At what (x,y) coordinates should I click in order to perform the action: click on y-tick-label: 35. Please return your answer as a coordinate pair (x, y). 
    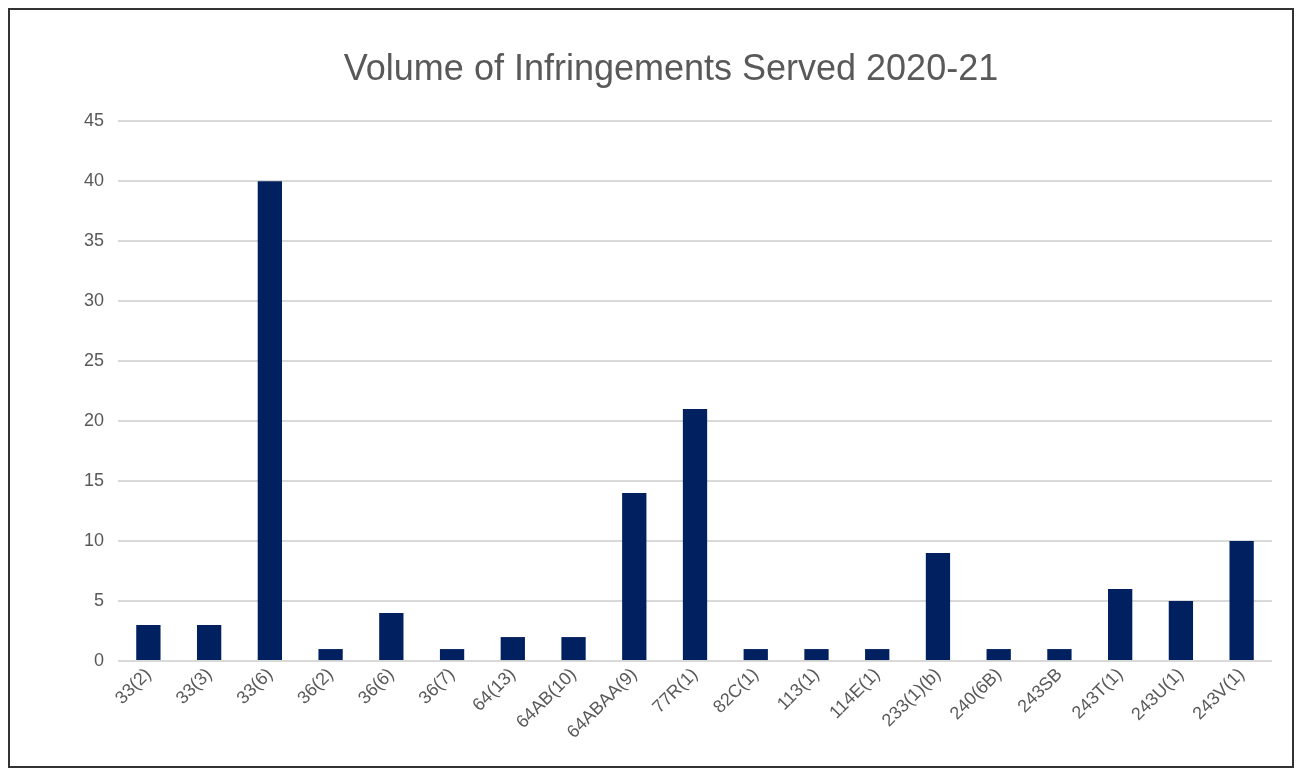
    Looking at the image, I should click on (94, 240).